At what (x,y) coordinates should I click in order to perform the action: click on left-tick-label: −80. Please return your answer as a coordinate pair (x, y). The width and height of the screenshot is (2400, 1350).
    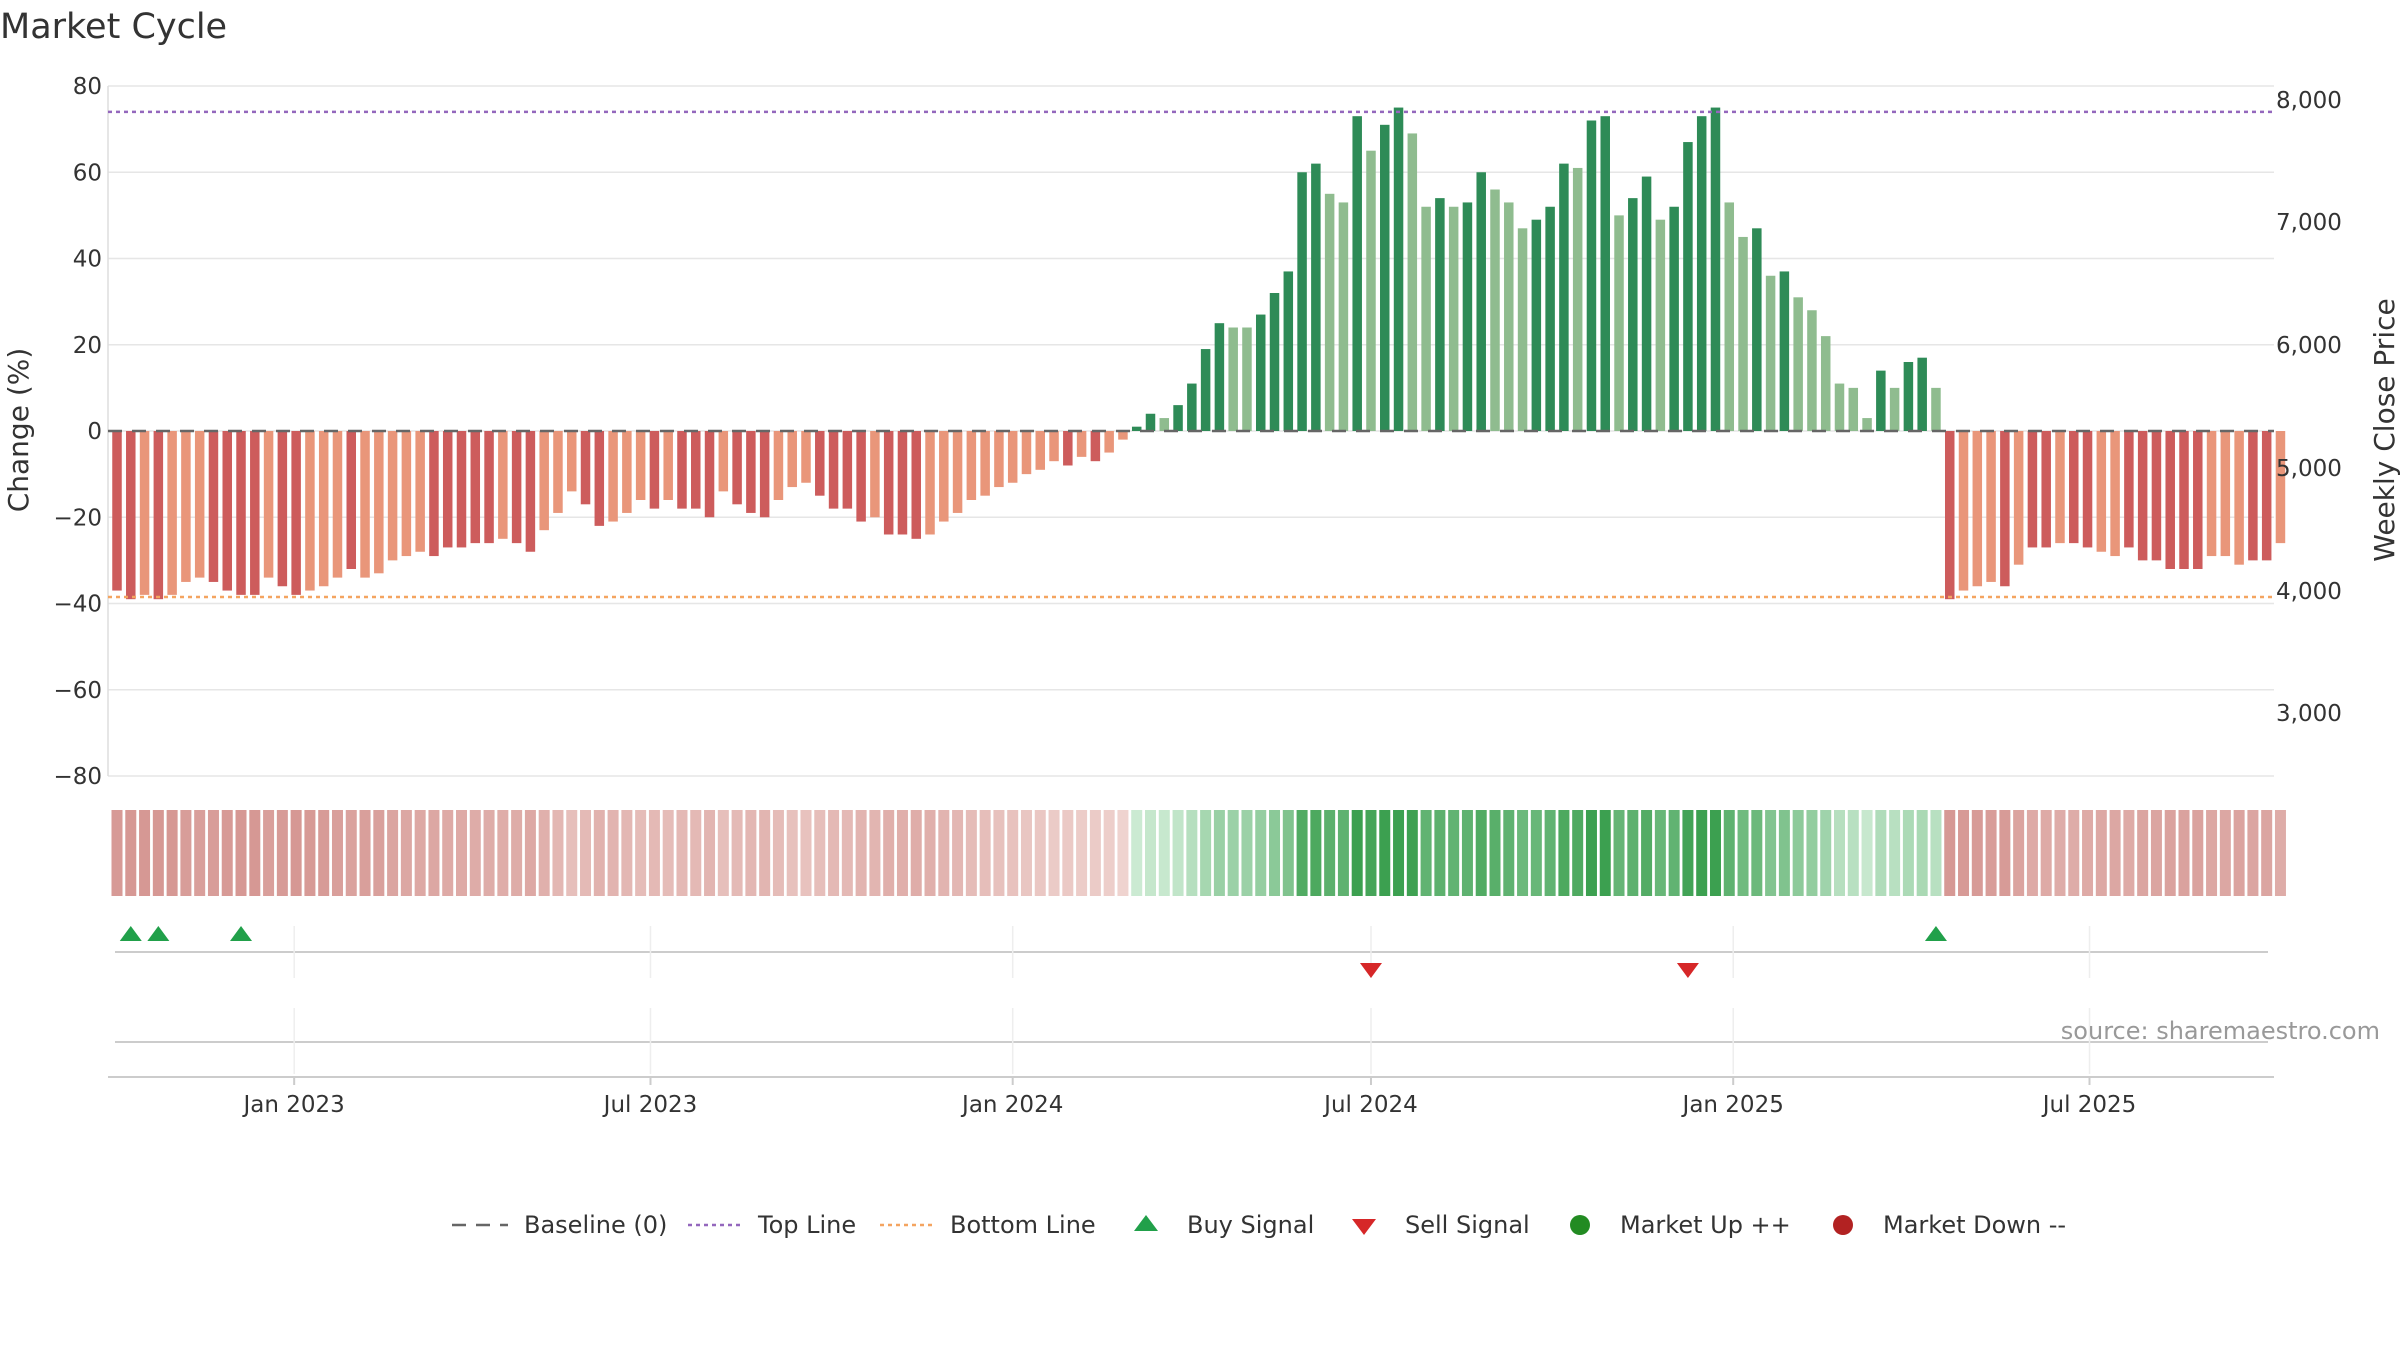
    Looking at the image, I should click on (77, 777).